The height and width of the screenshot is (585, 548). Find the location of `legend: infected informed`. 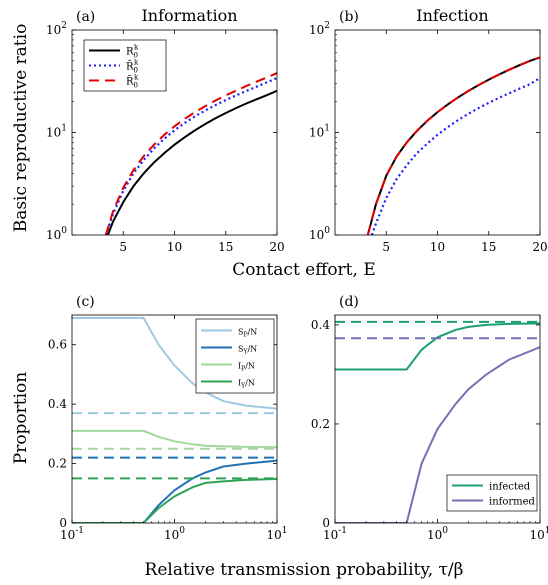

legend: infected informed is located at coordinates (492, 493).